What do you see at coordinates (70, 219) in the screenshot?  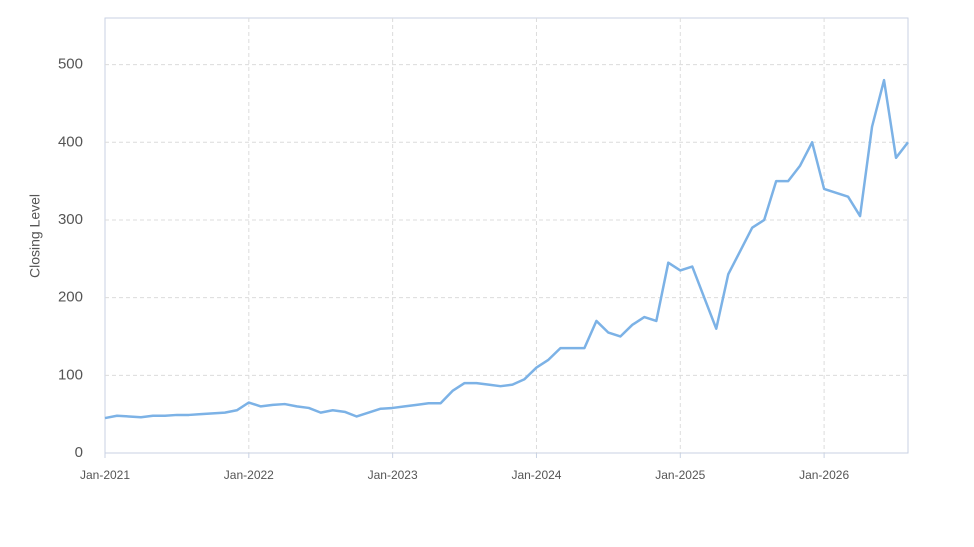 I see `y-tick-label: 300` at bounding box center [70, 219].